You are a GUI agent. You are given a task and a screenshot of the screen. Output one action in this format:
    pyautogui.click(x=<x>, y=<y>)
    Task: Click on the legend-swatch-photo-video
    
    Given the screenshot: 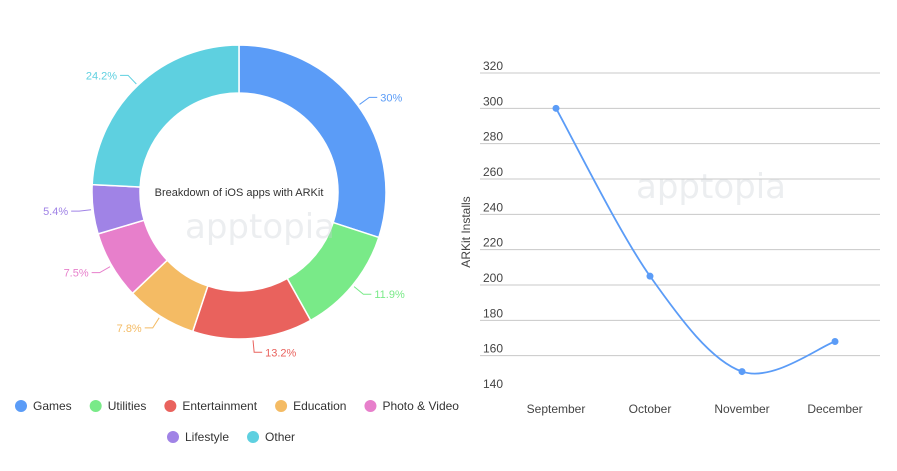 What is the action you would take?
    pyautogui.click(x=370, y=406)
    